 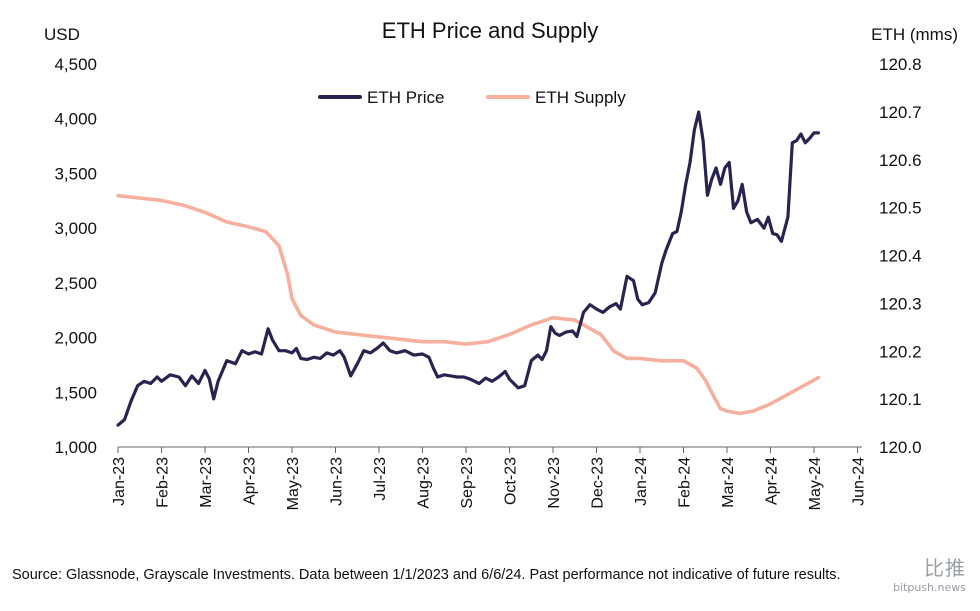 What do you see at coordinates (337, 481) in the screenshot?
I see `x-tick-label: Jun-23` at bounding box center [337, 481].